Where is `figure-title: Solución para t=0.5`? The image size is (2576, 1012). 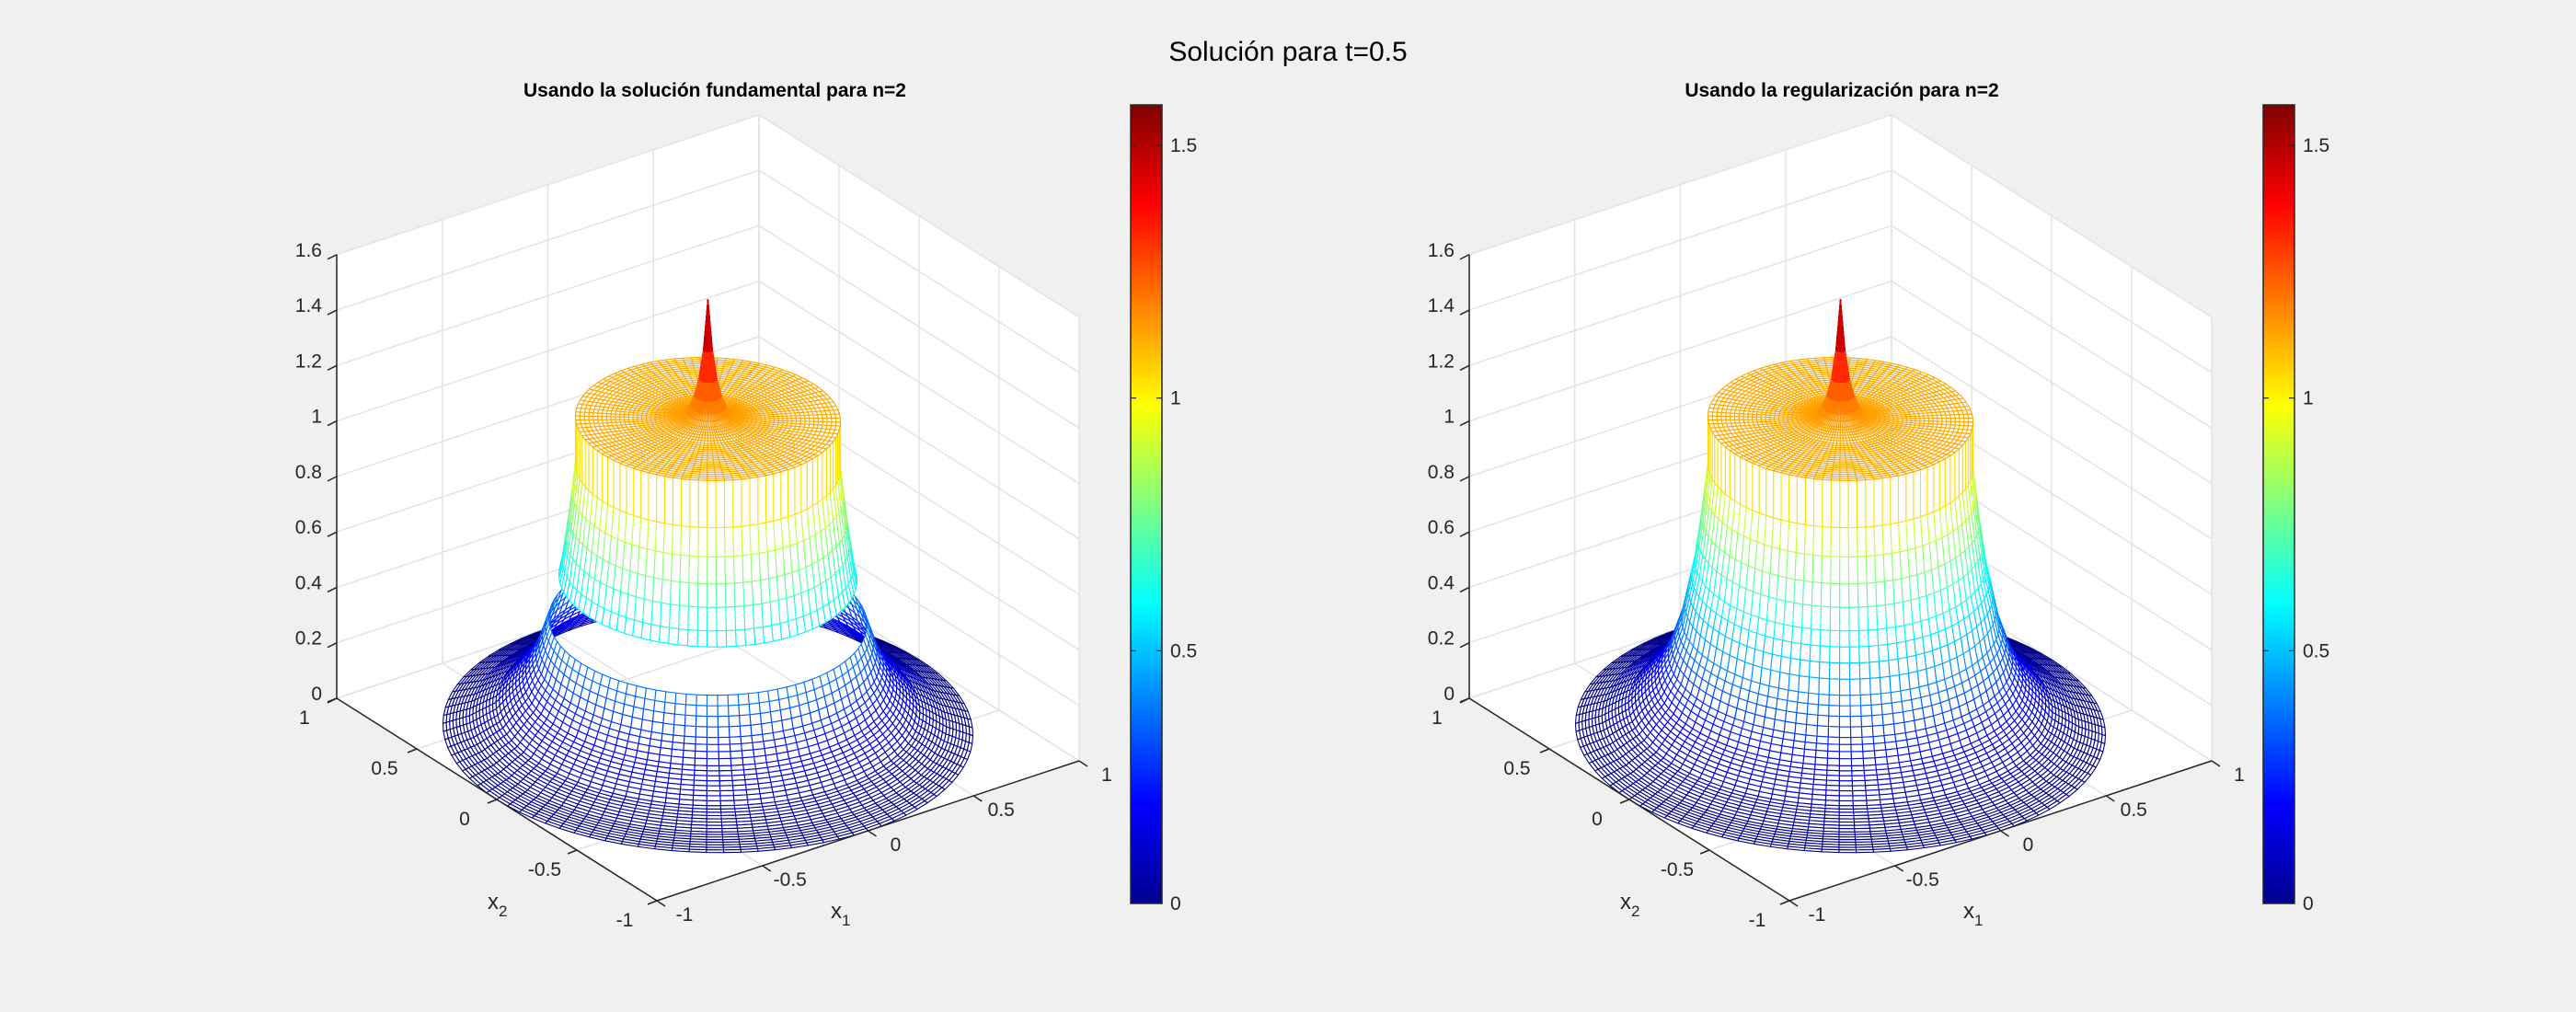
figure-title: Solución para t=0.5 is located at coordinates (1287, 52).